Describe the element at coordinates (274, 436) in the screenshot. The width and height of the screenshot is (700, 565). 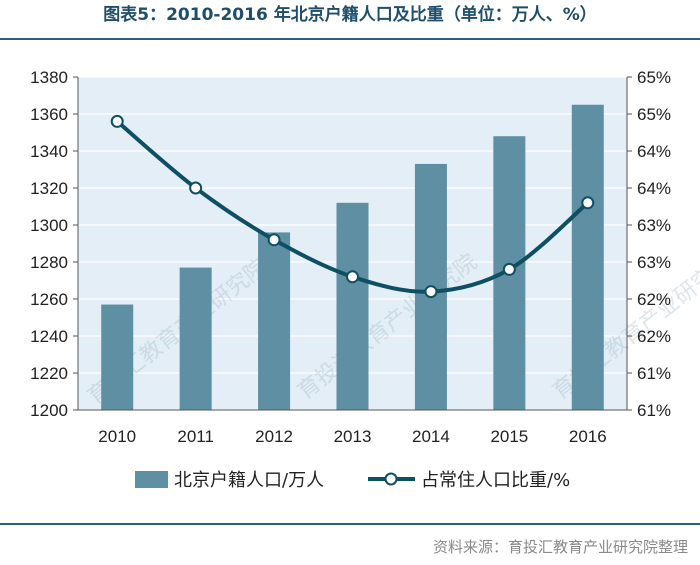
I see `x-tick-label: 2012` at that location.